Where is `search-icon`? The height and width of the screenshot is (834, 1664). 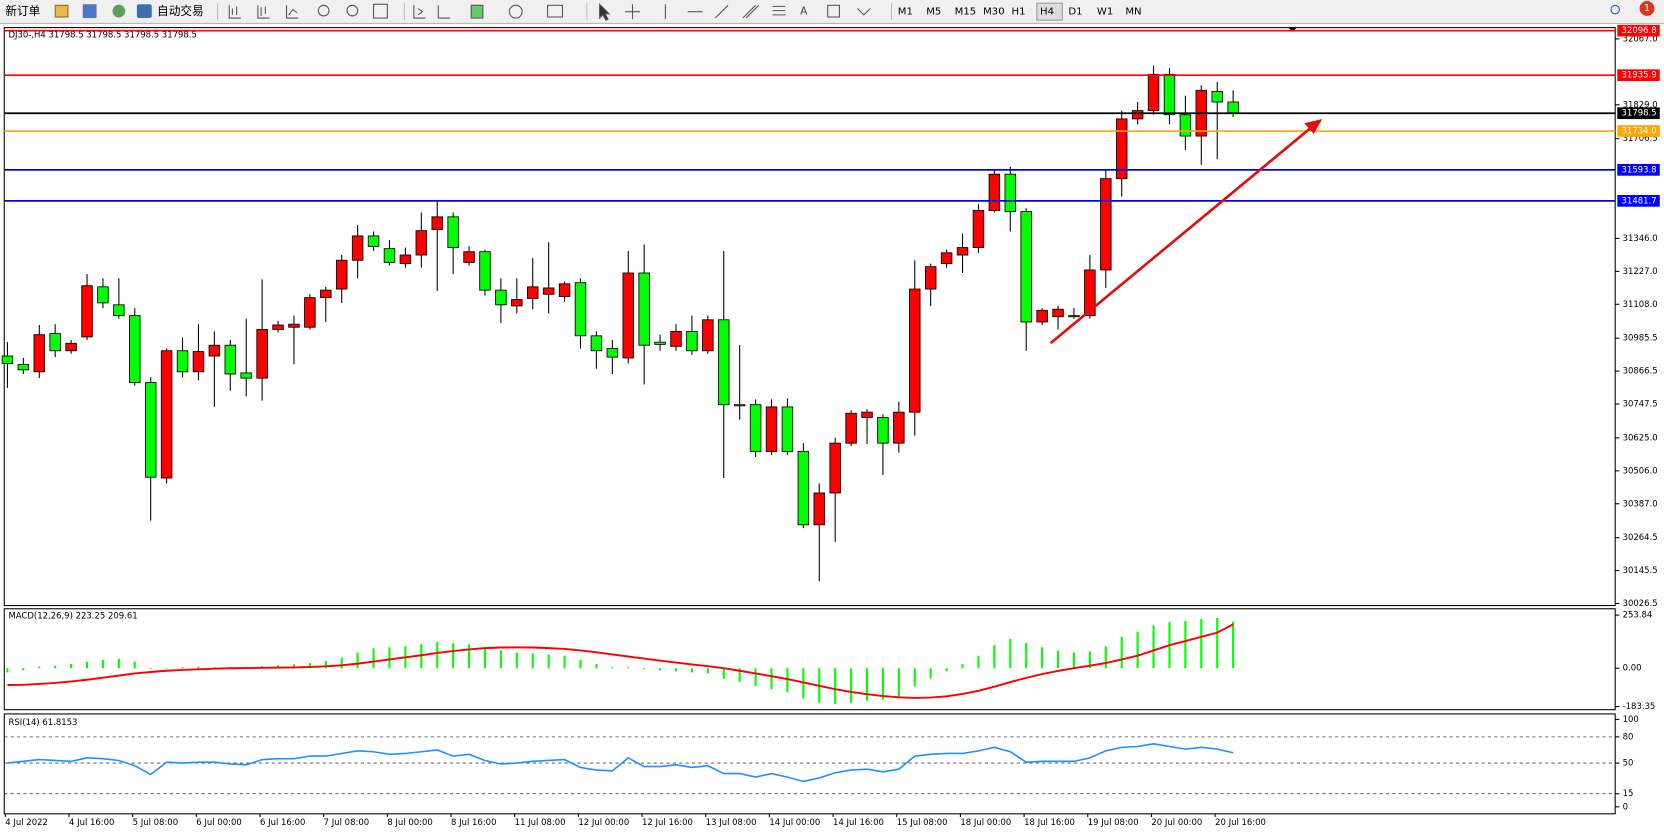
search-icon is located at coordinates (1615, 9).